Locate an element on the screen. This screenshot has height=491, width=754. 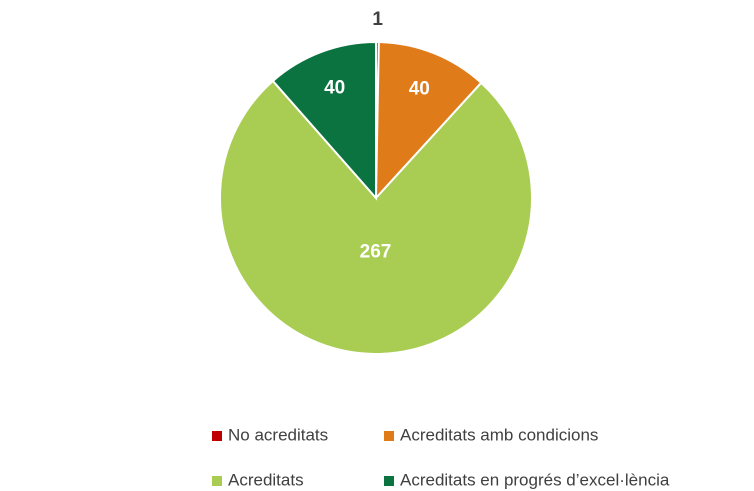
legend-label: Acreditats en progrés d’excel·lència is located at coordinates (535, 479).